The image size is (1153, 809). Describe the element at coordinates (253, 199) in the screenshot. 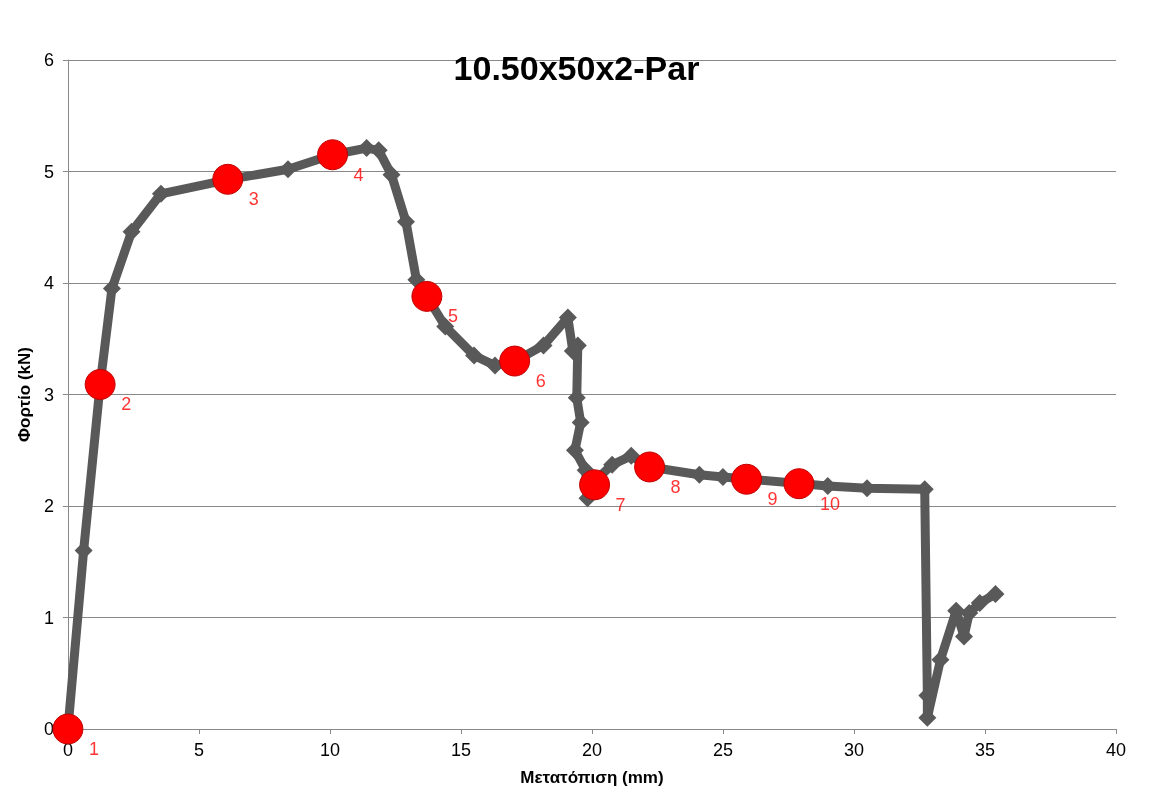

I see `annotation: 3` at that location.